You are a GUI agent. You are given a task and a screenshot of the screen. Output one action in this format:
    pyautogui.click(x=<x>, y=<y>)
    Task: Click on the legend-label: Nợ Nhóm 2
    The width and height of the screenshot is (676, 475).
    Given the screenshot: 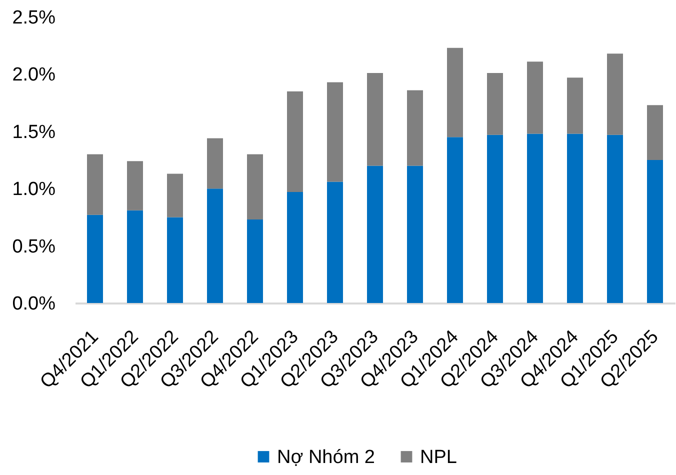 What is the action you would take?
    pyautogui.click(x=326, y=457)
    